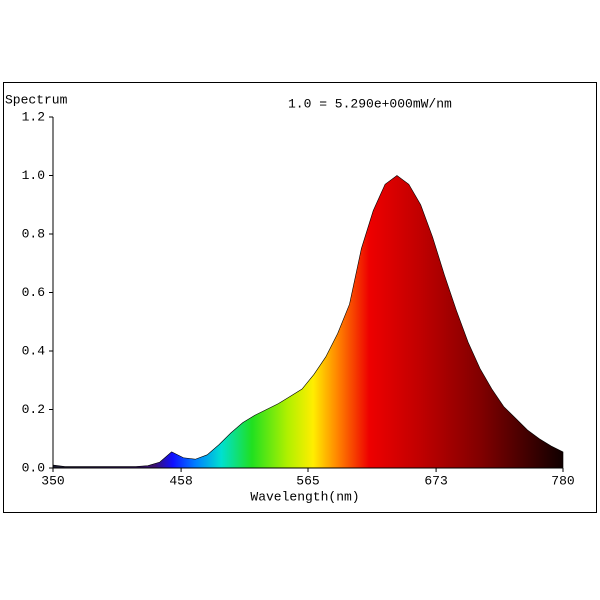 The width and height of the screenshot is (600, 600). I want to click on x-axis-label: Wavelength(nm), so click(304, 496).